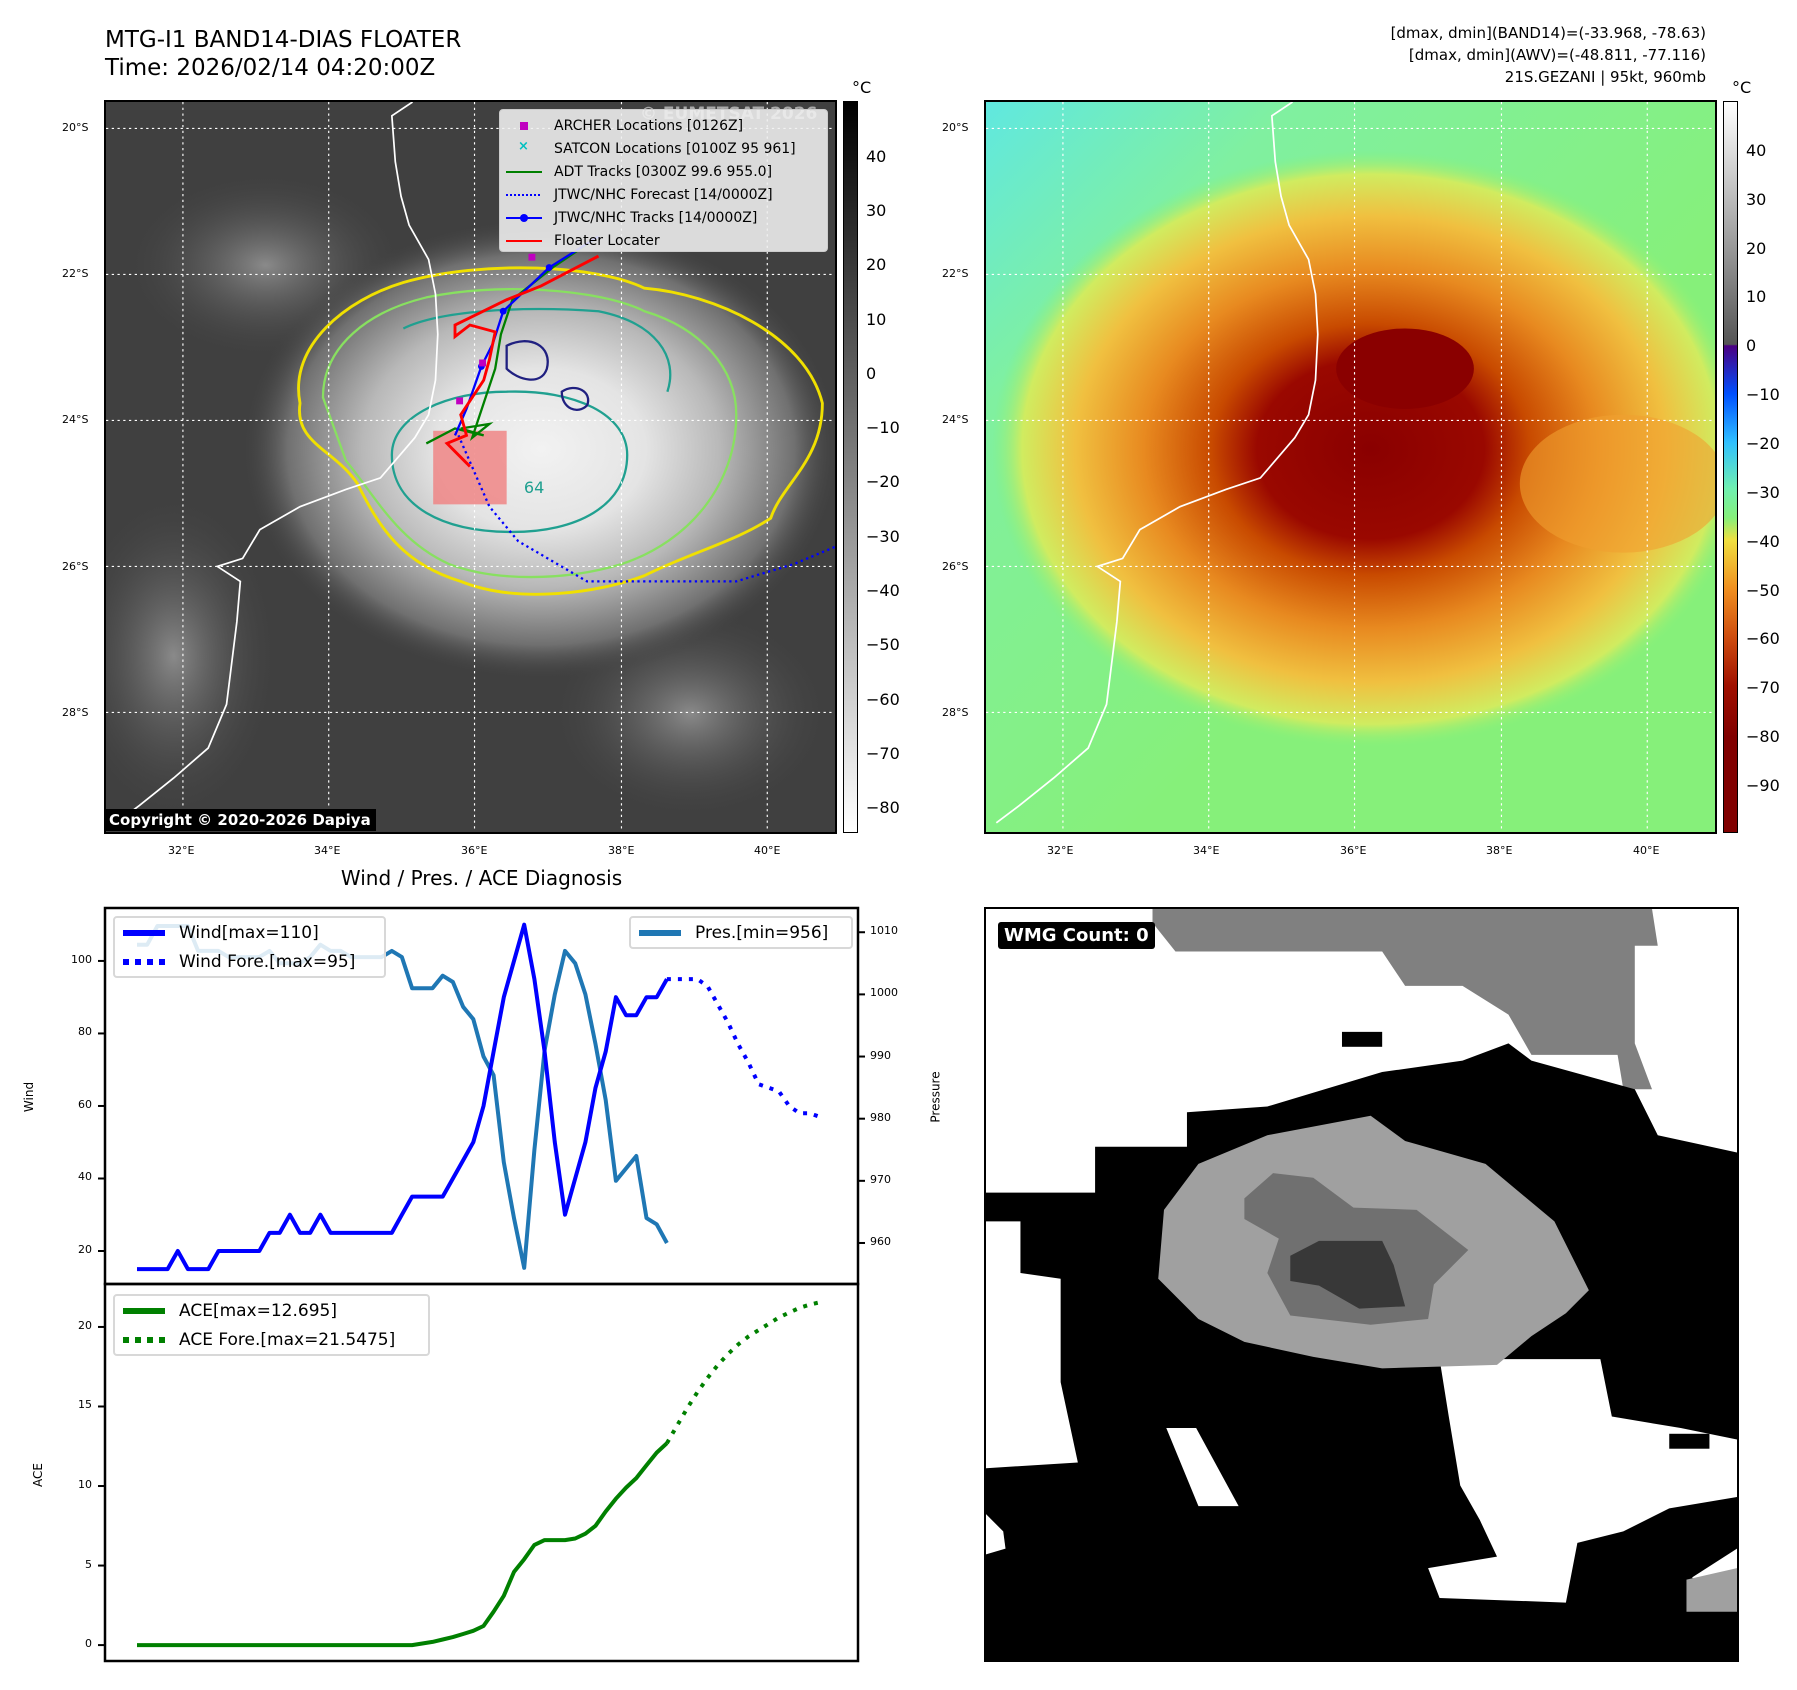 The width and height of the screenshot is (1797, 1690). Describe the element at coordinates (663, 125) in the screenshot. I see `legend-entry: ARCHER Locations [0126Z]` at that location.